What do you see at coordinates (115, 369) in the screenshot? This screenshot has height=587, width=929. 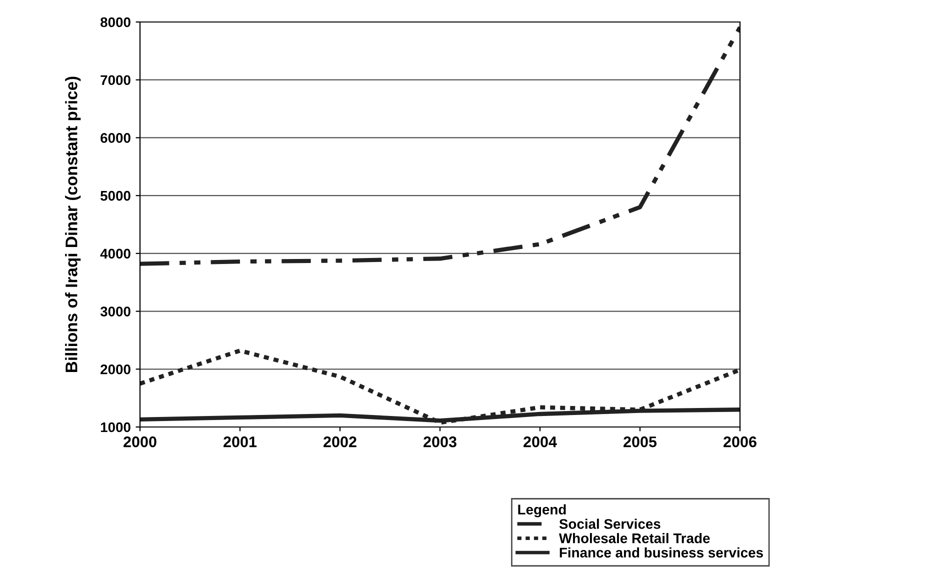 I see `y-tick-label: 2000` at bounding box center [115, 369].